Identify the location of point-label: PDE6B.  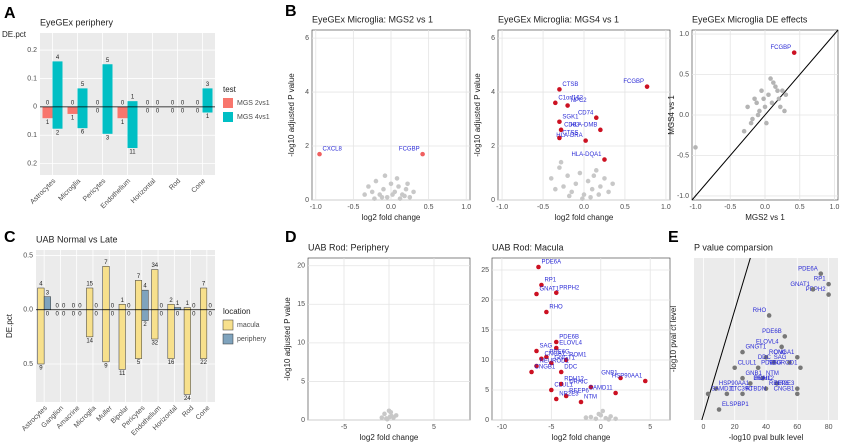
(569, 338).